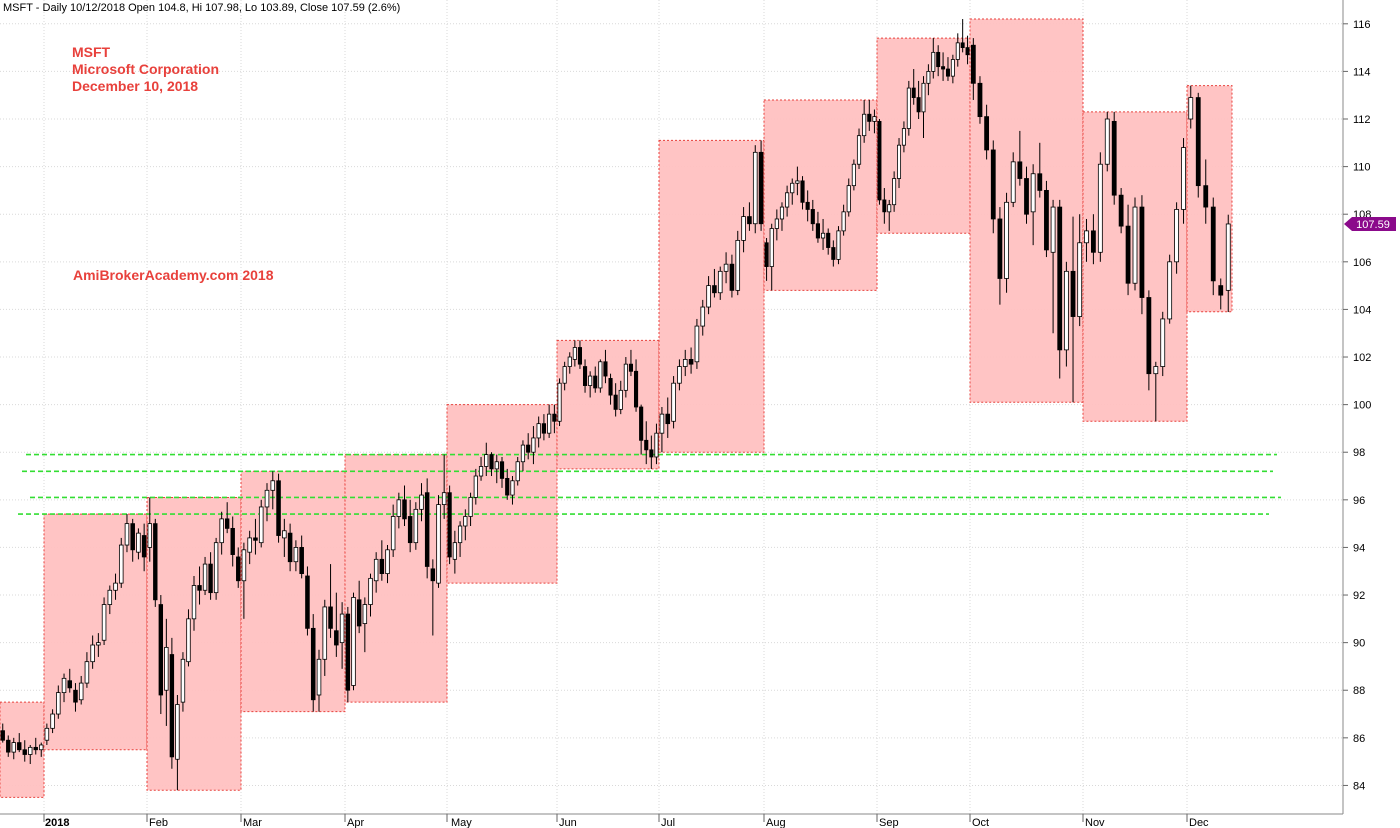 This screenshot has width=1400, height=828. What do you see at coordinates (1359, 453) in the screenshot?
I see `y-tick-label-98: 98` at bounding box center [1359, 453].